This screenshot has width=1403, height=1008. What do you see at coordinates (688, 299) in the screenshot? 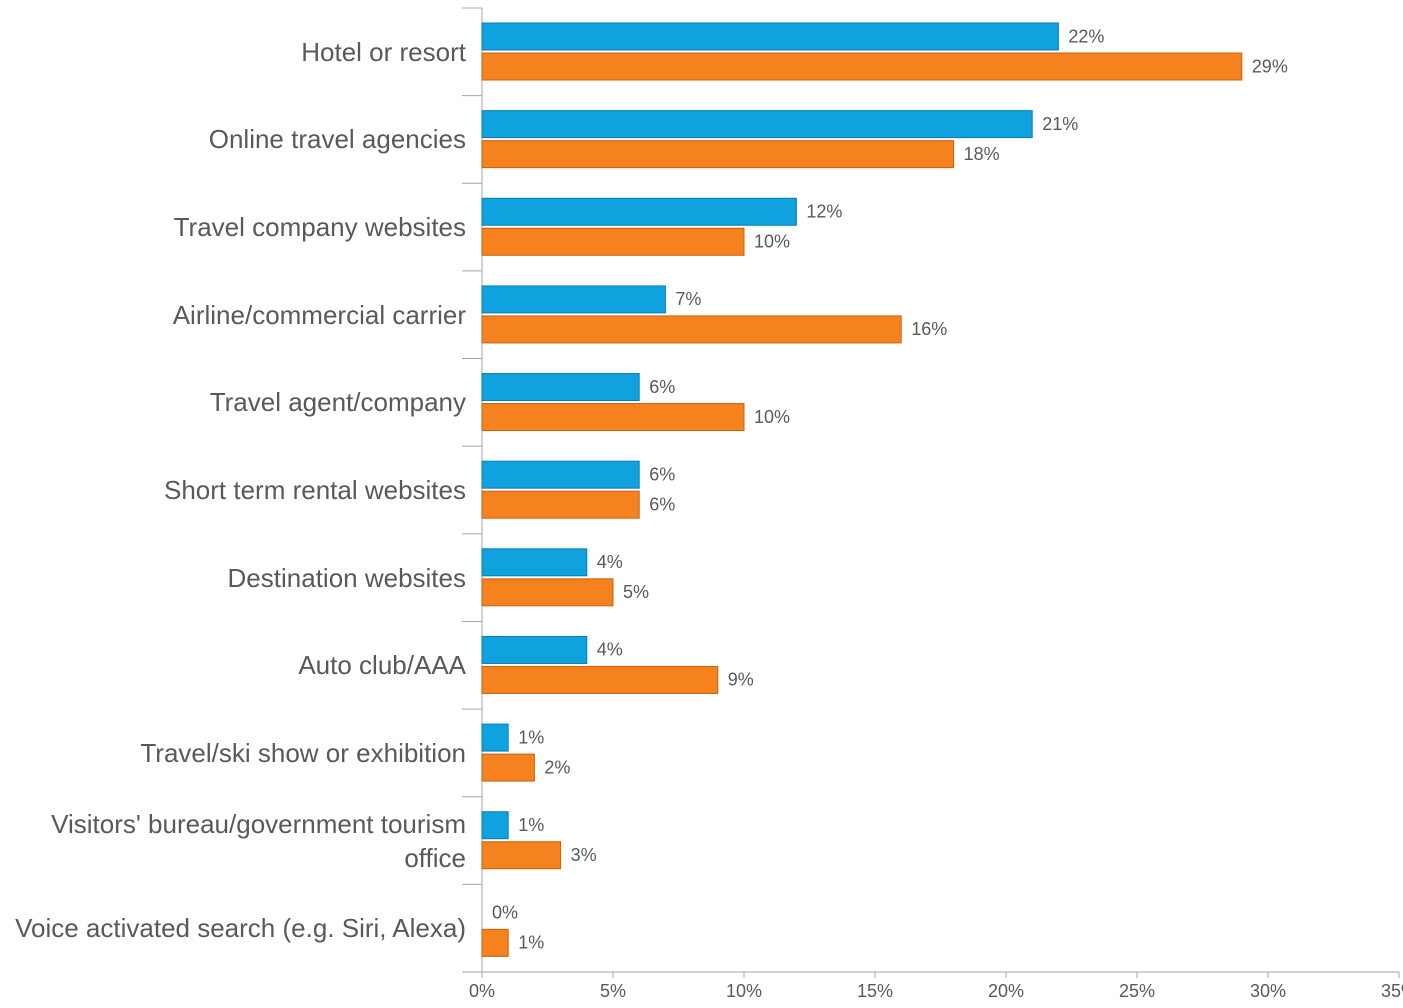
I see `value-label: 7%` at bounding box center [688, 299].